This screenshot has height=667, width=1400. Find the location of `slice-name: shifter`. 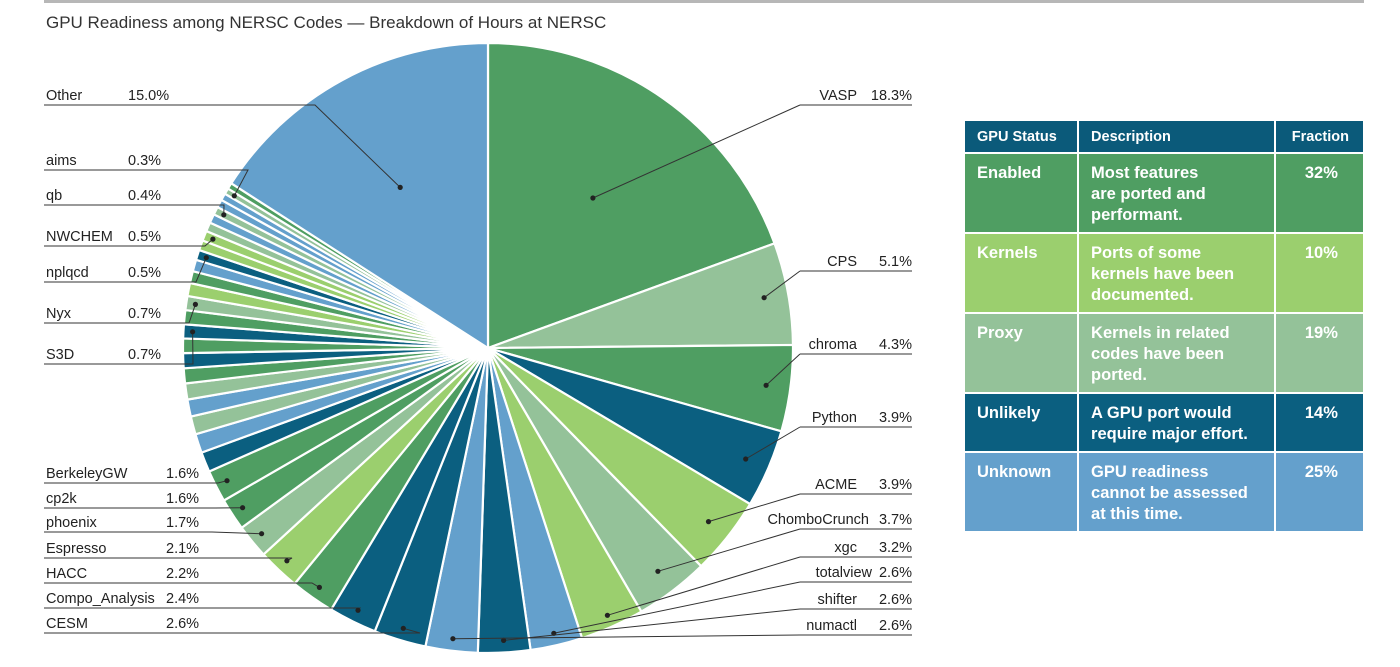

slice-name: shifter is located at coordinates (838, 600).